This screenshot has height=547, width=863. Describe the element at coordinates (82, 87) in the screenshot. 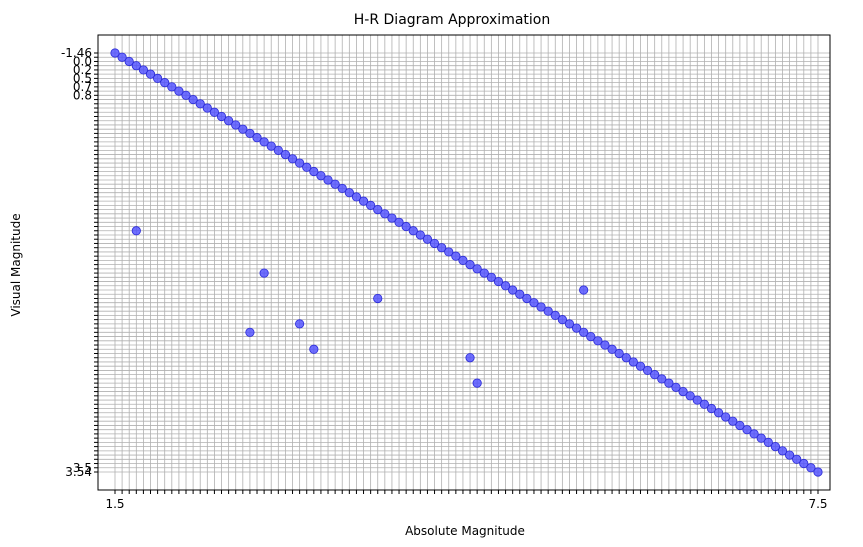

I see `y-tick-label: 0.7` at that location.